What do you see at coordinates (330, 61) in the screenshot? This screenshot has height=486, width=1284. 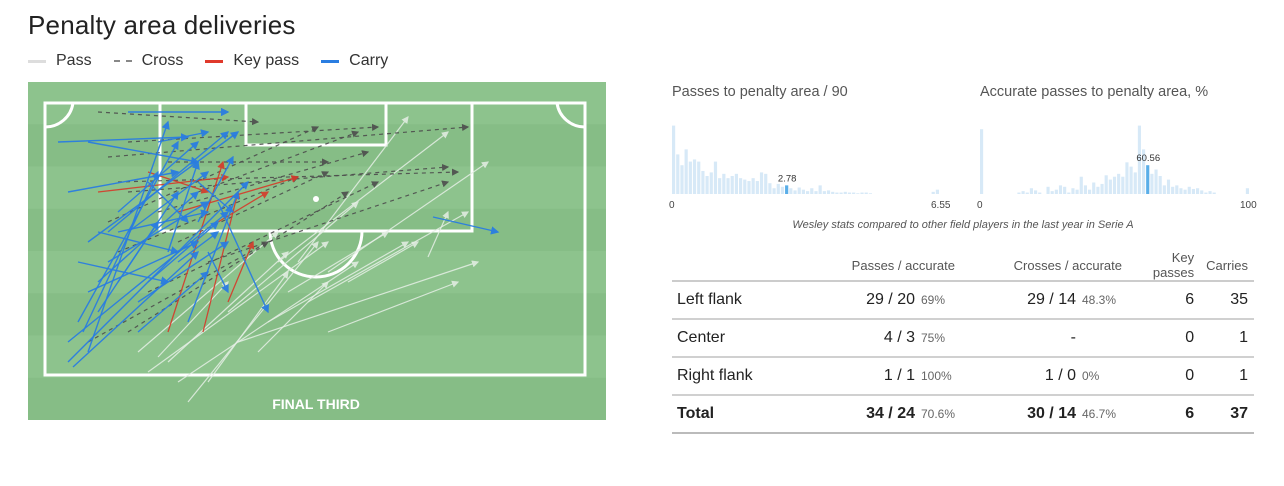 I see `carry-line-icon` at bounding box center [330, 61].